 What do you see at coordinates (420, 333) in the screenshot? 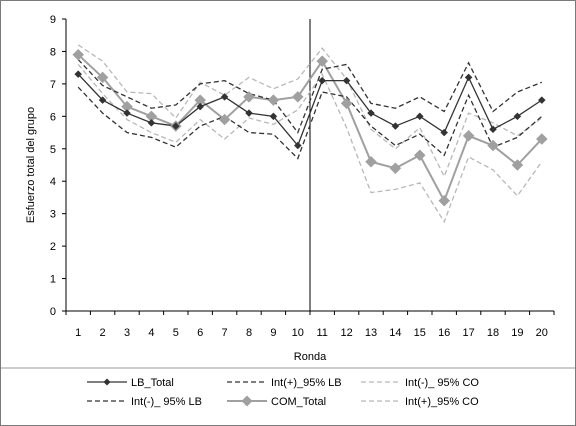
I see `x-tick-label: 15` at bounding box center [420, 333].